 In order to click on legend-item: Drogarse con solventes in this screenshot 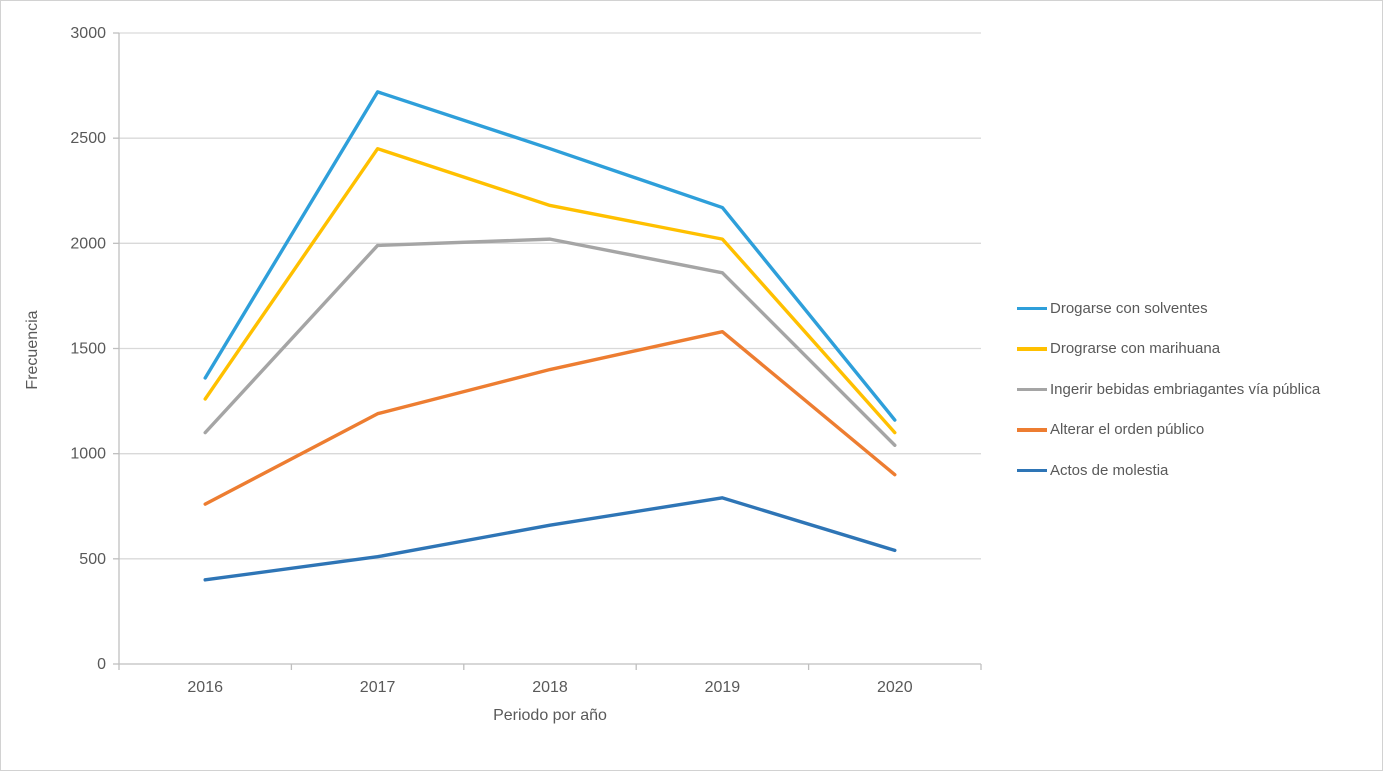, I will do `click(1168, 308)`.